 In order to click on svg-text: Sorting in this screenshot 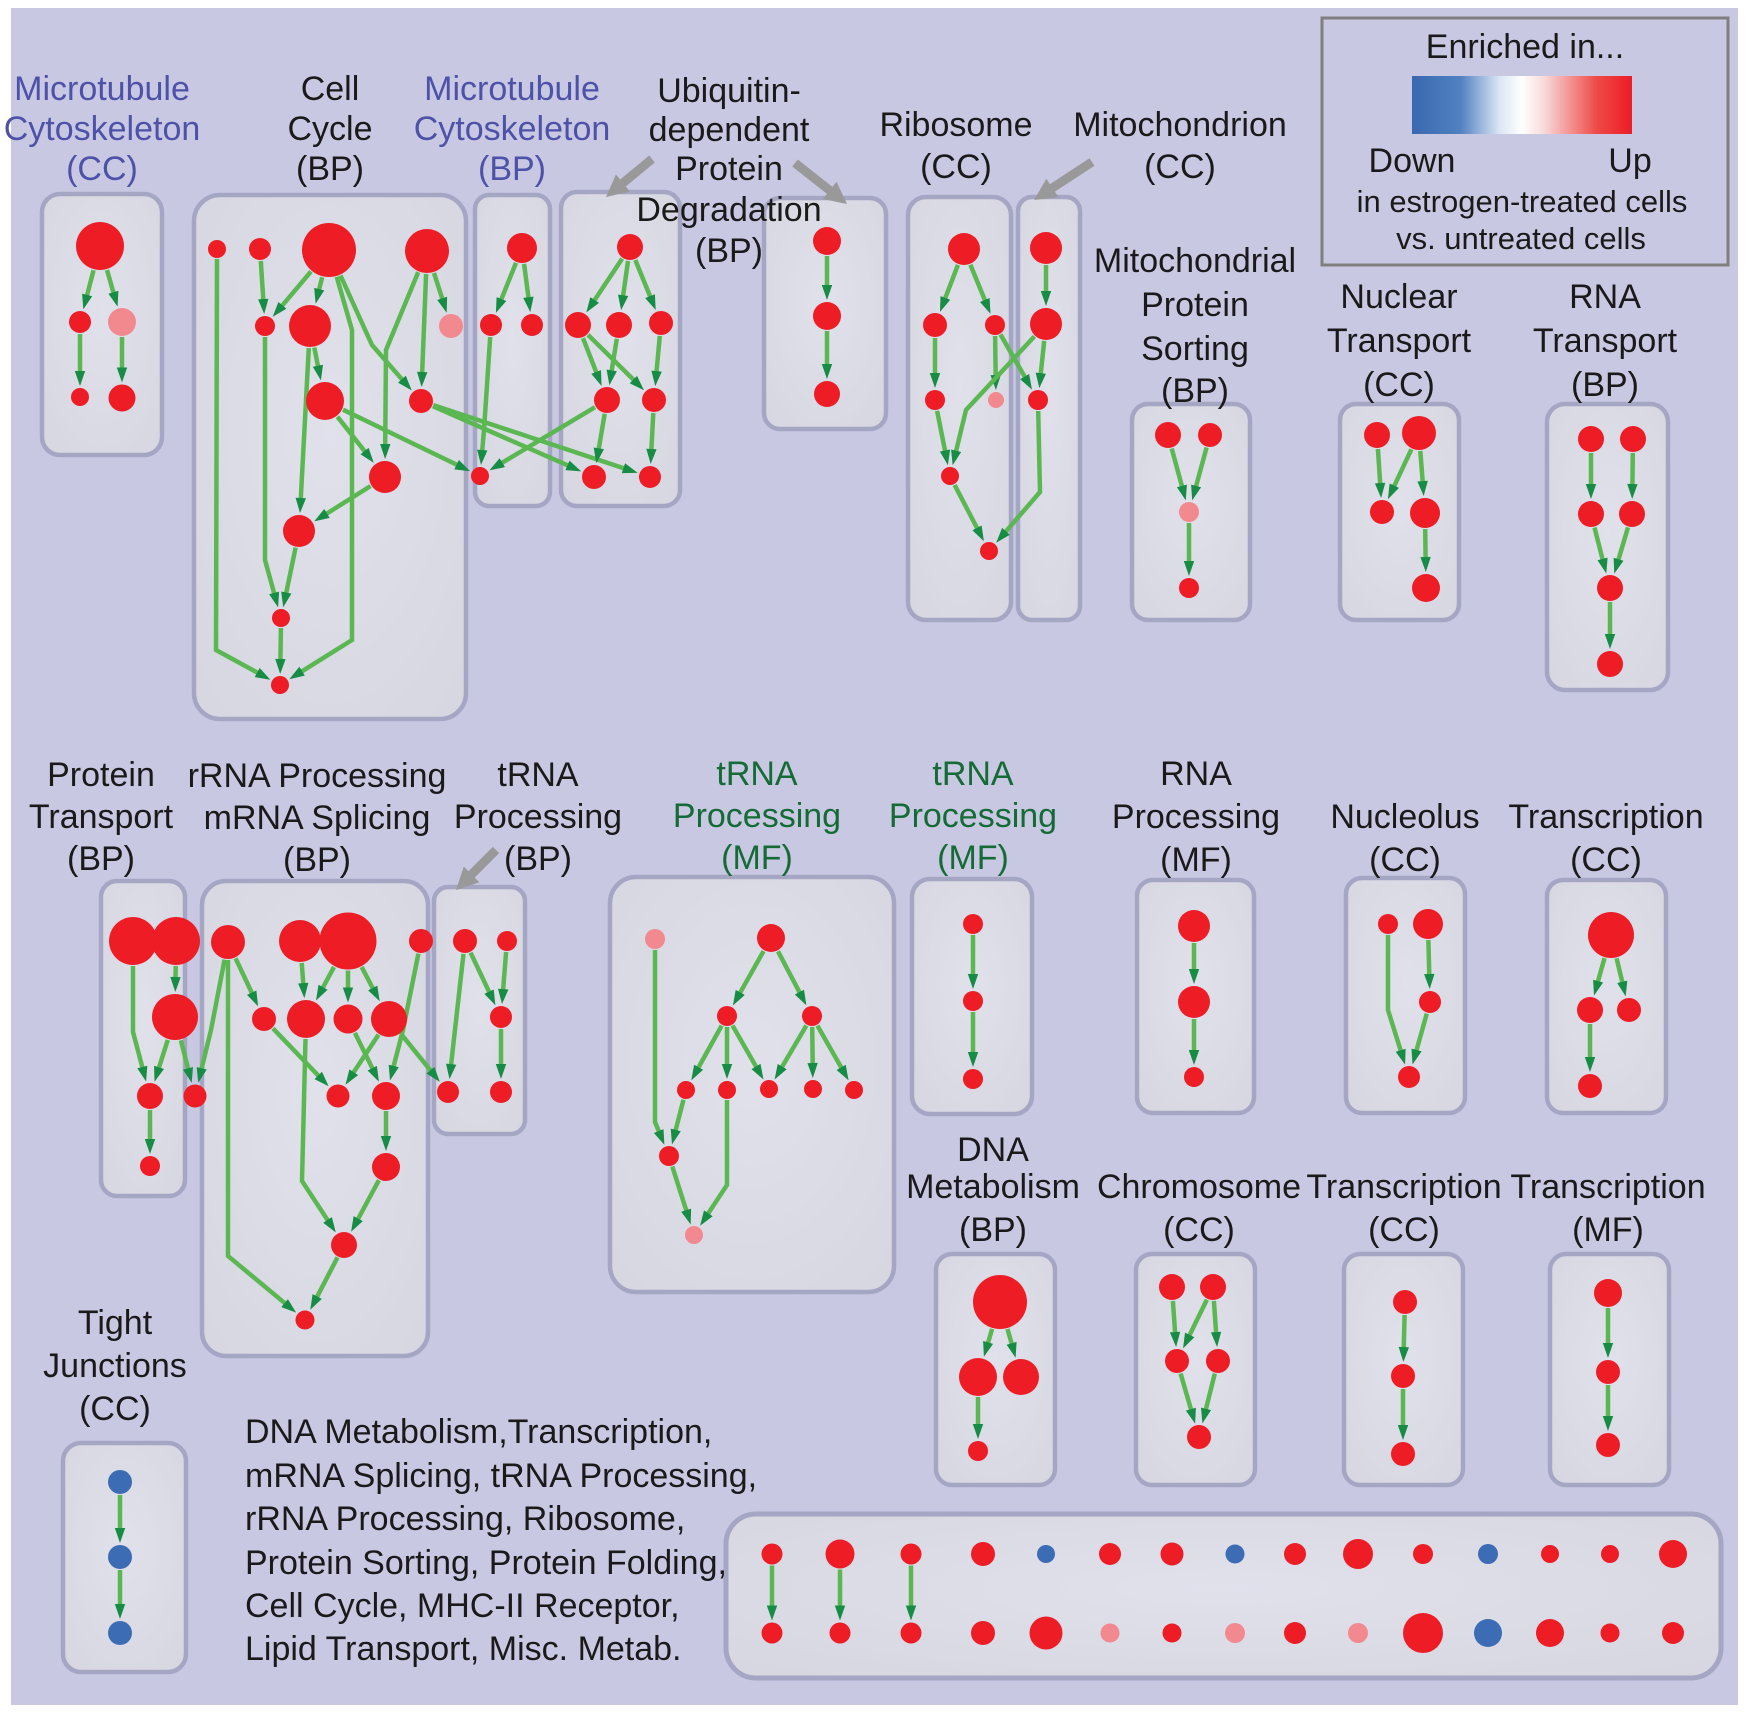, I will do `click(1195, 349)`.